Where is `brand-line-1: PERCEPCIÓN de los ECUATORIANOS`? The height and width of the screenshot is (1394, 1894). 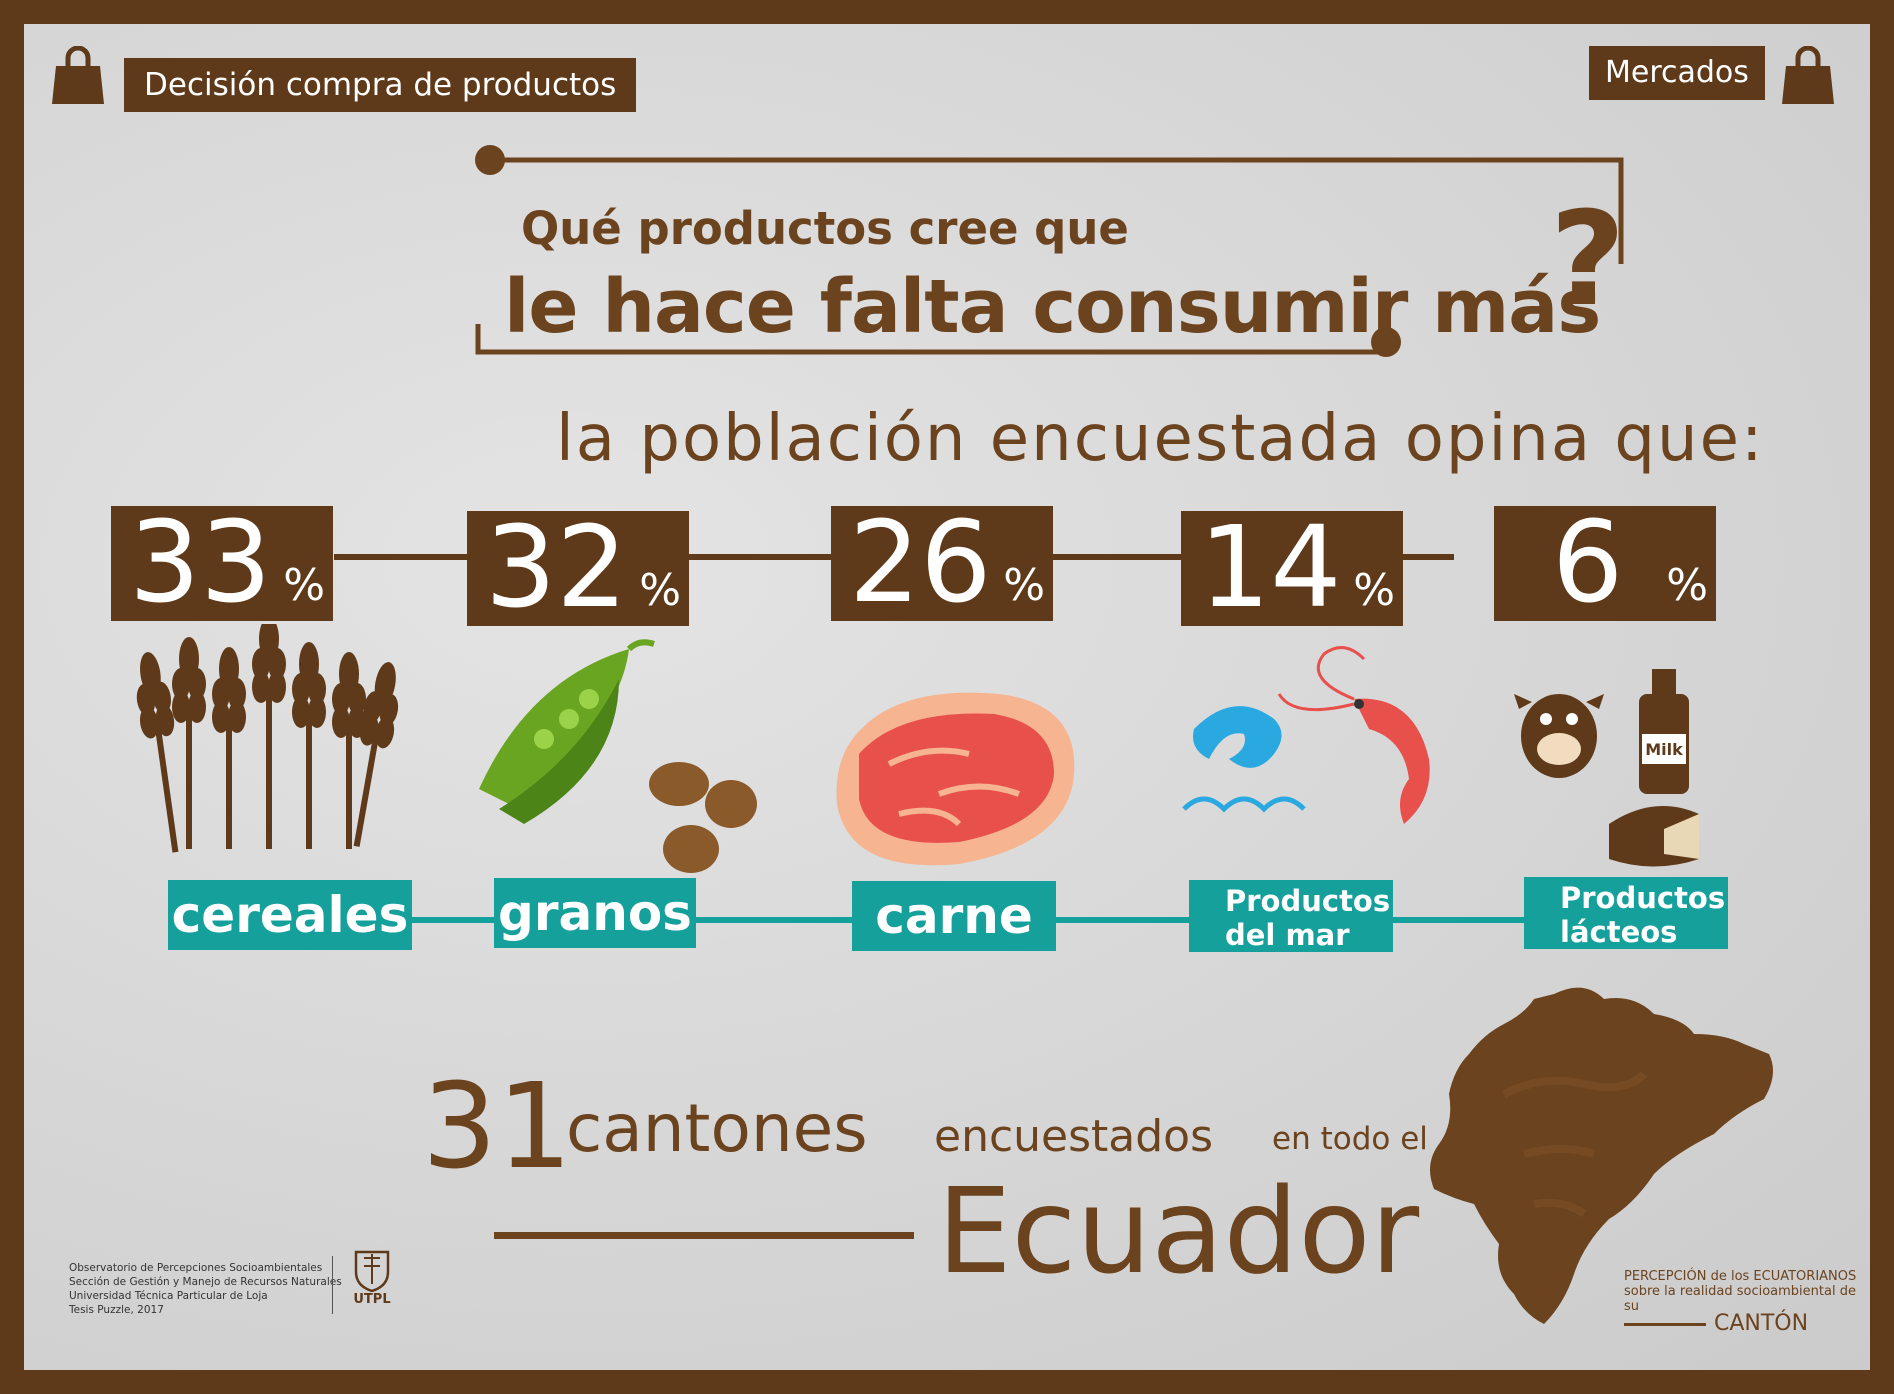
brand-line-1: PERCEPCIÓN de los ECUATORIANOS is located at coordinates (1740, 1276).